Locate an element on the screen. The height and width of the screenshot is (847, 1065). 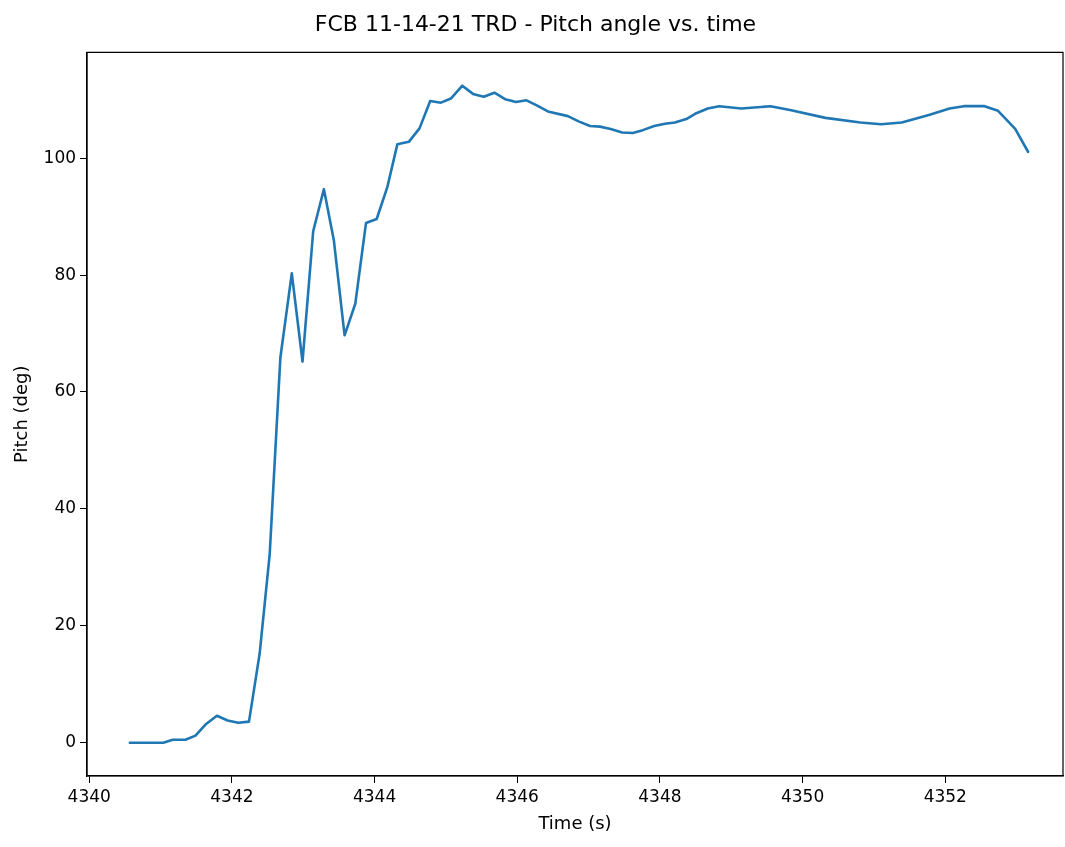
x-tick-label: 4352 is located at coordinates (945, 795).